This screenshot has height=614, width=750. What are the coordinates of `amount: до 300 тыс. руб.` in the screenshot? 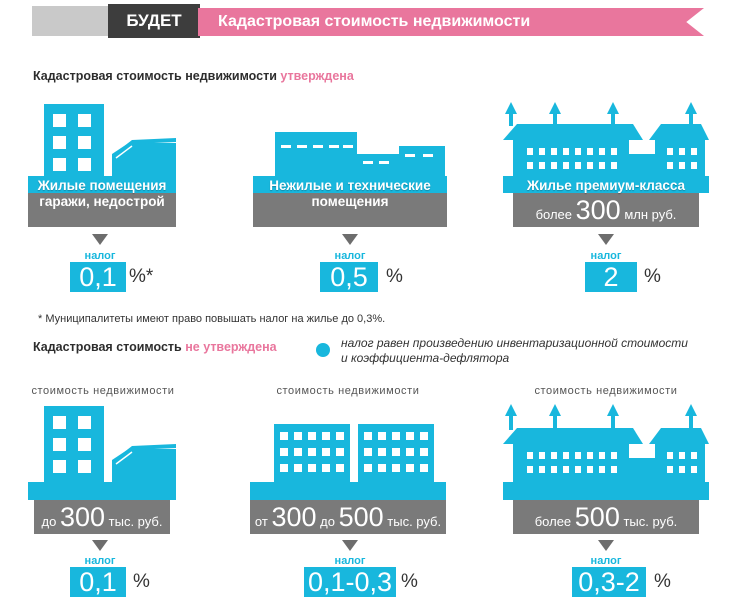 It's located at (102, 519).